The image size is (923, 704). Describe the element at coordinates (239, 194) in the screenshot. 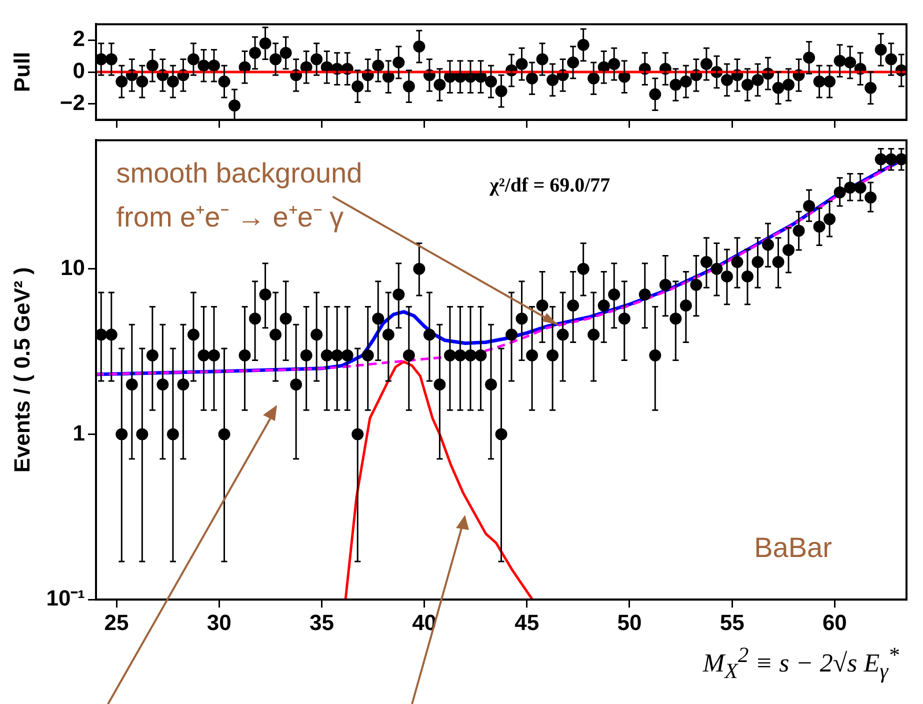

I see `annotation: smooth background from e⁺e⁻ → e⁺e⁻ γ` at that location.